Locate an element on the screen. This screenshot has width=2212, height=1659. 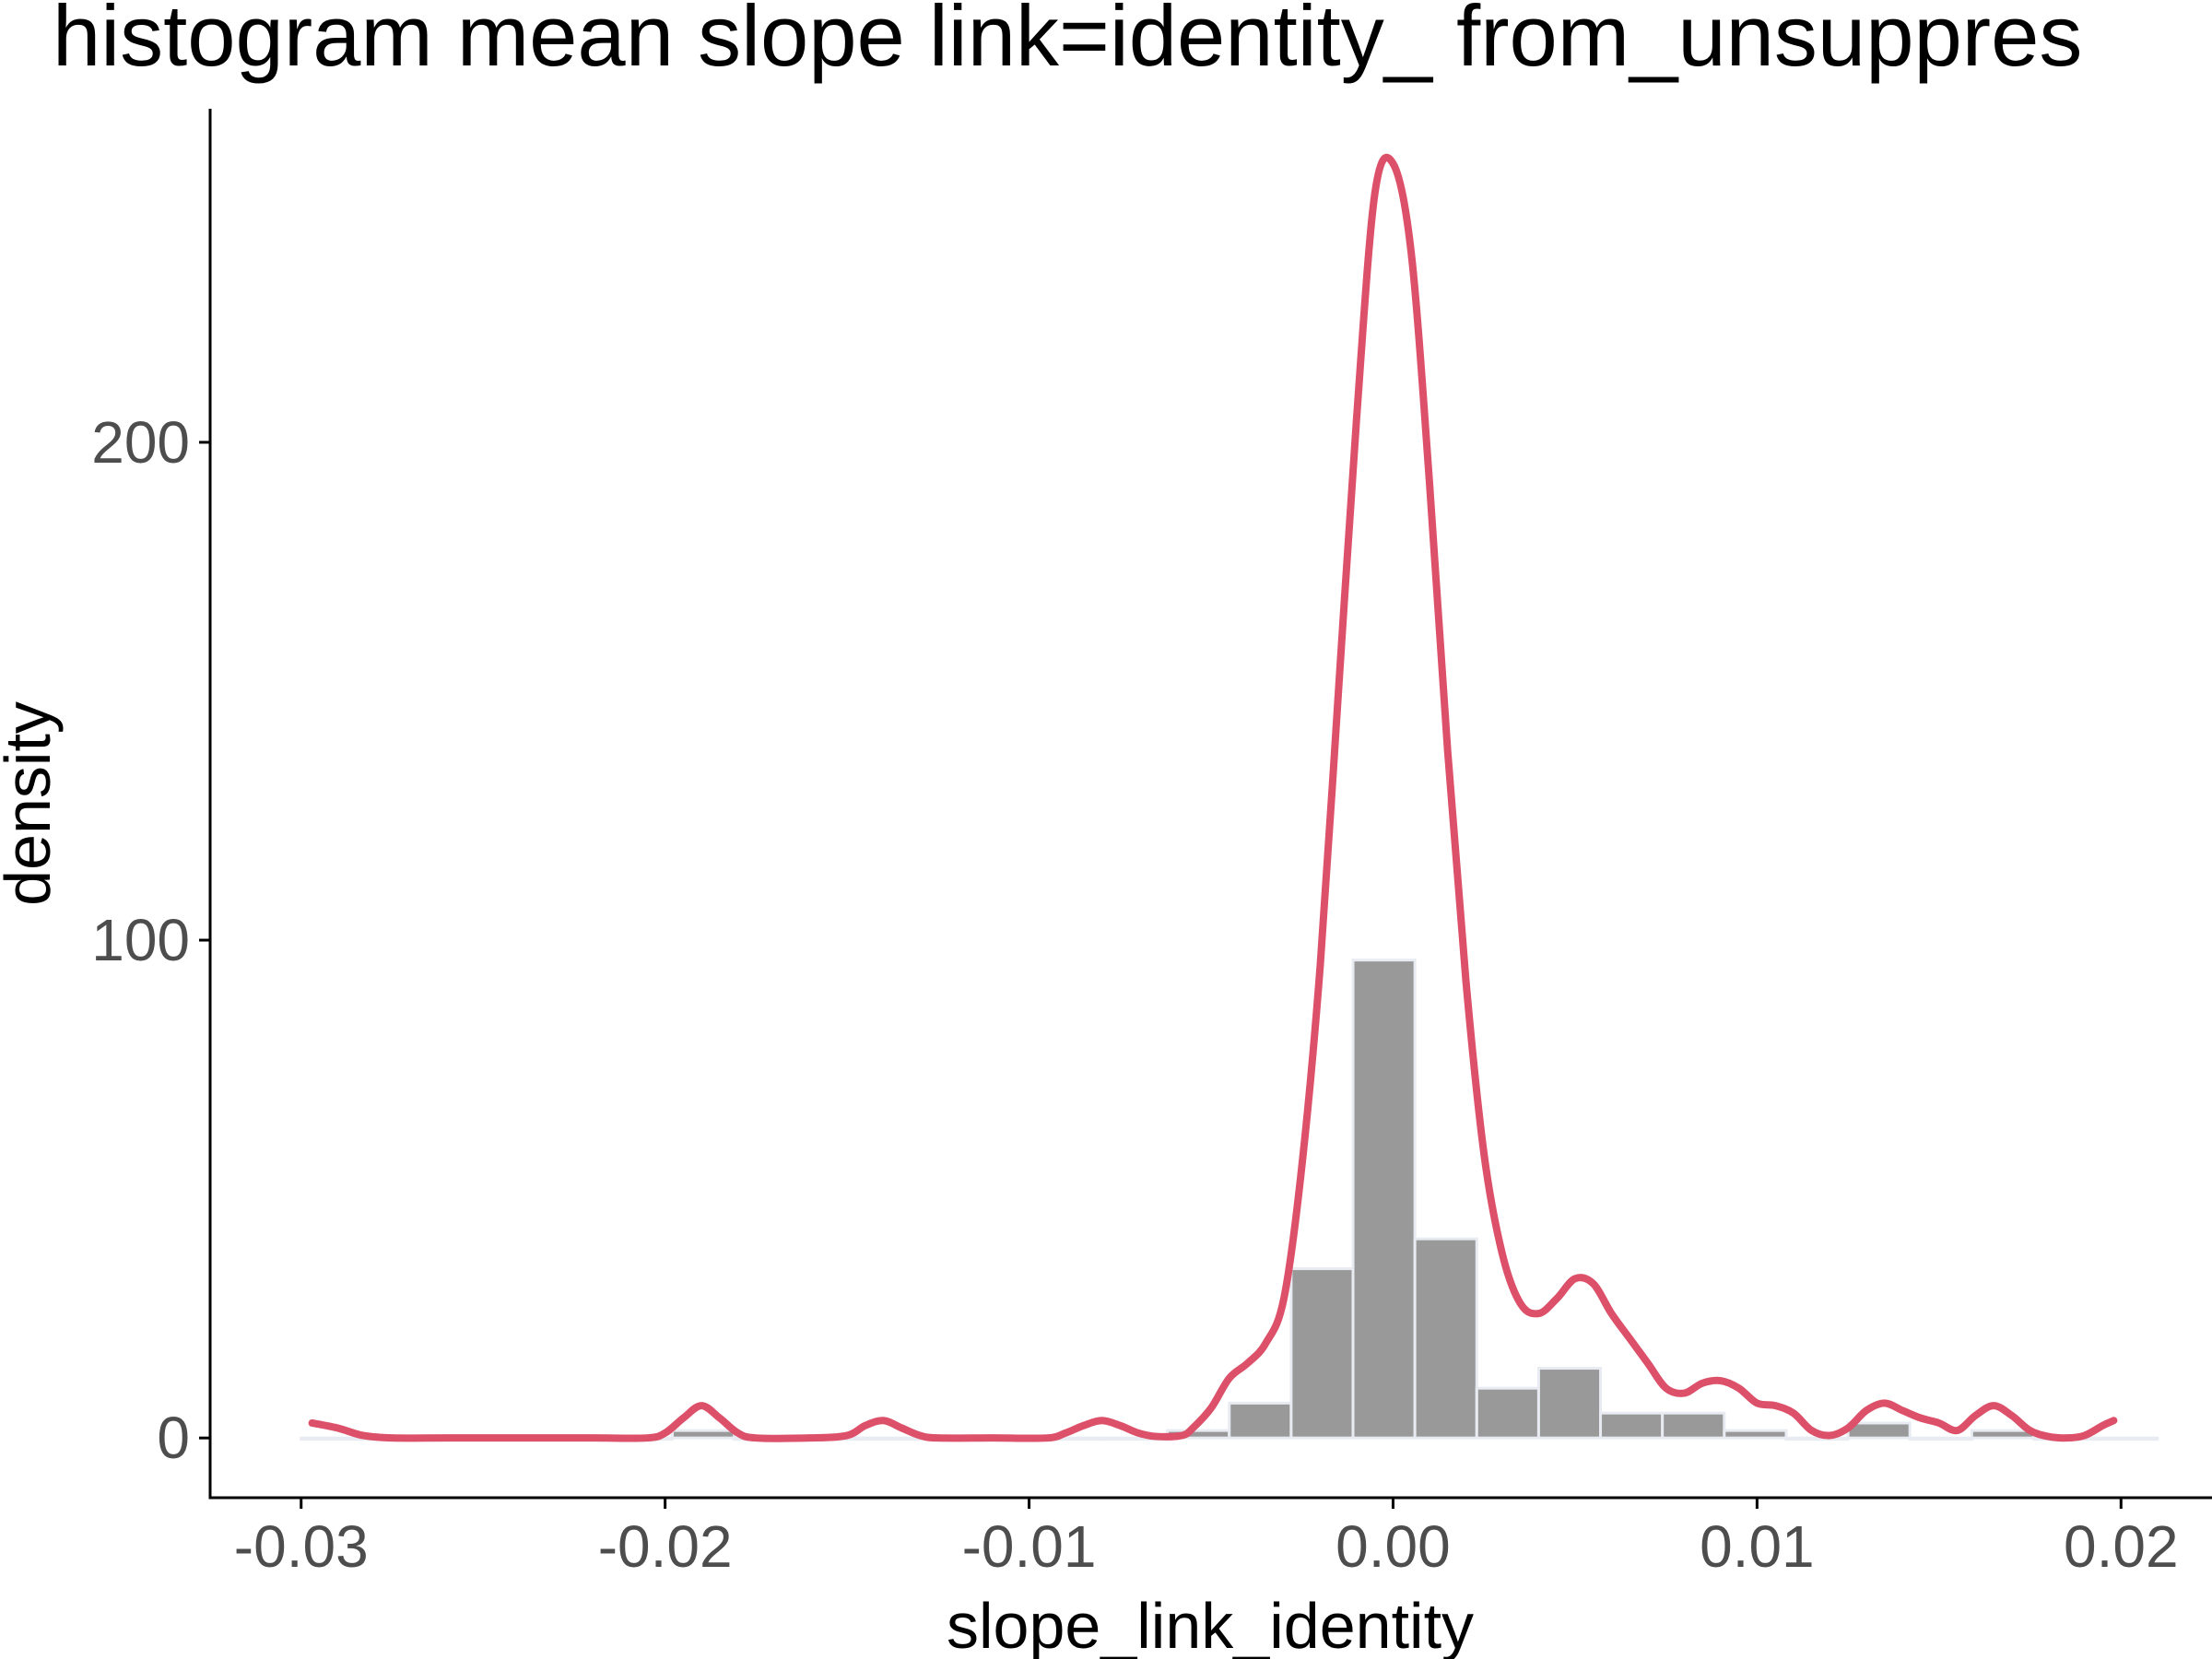
x-tick-label: -0.03 is located at coordinates (301, 1546).